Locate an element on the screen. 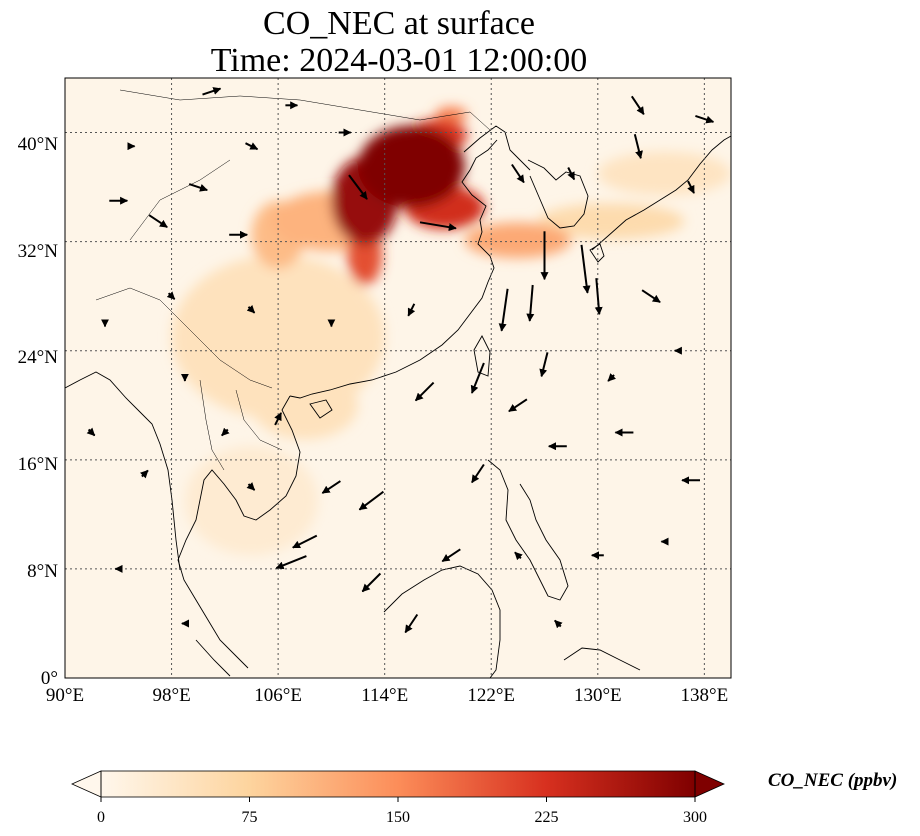 This screenshot has width=920, height=836. y-tick-label: 16°N is located at coordinates (38, 464).